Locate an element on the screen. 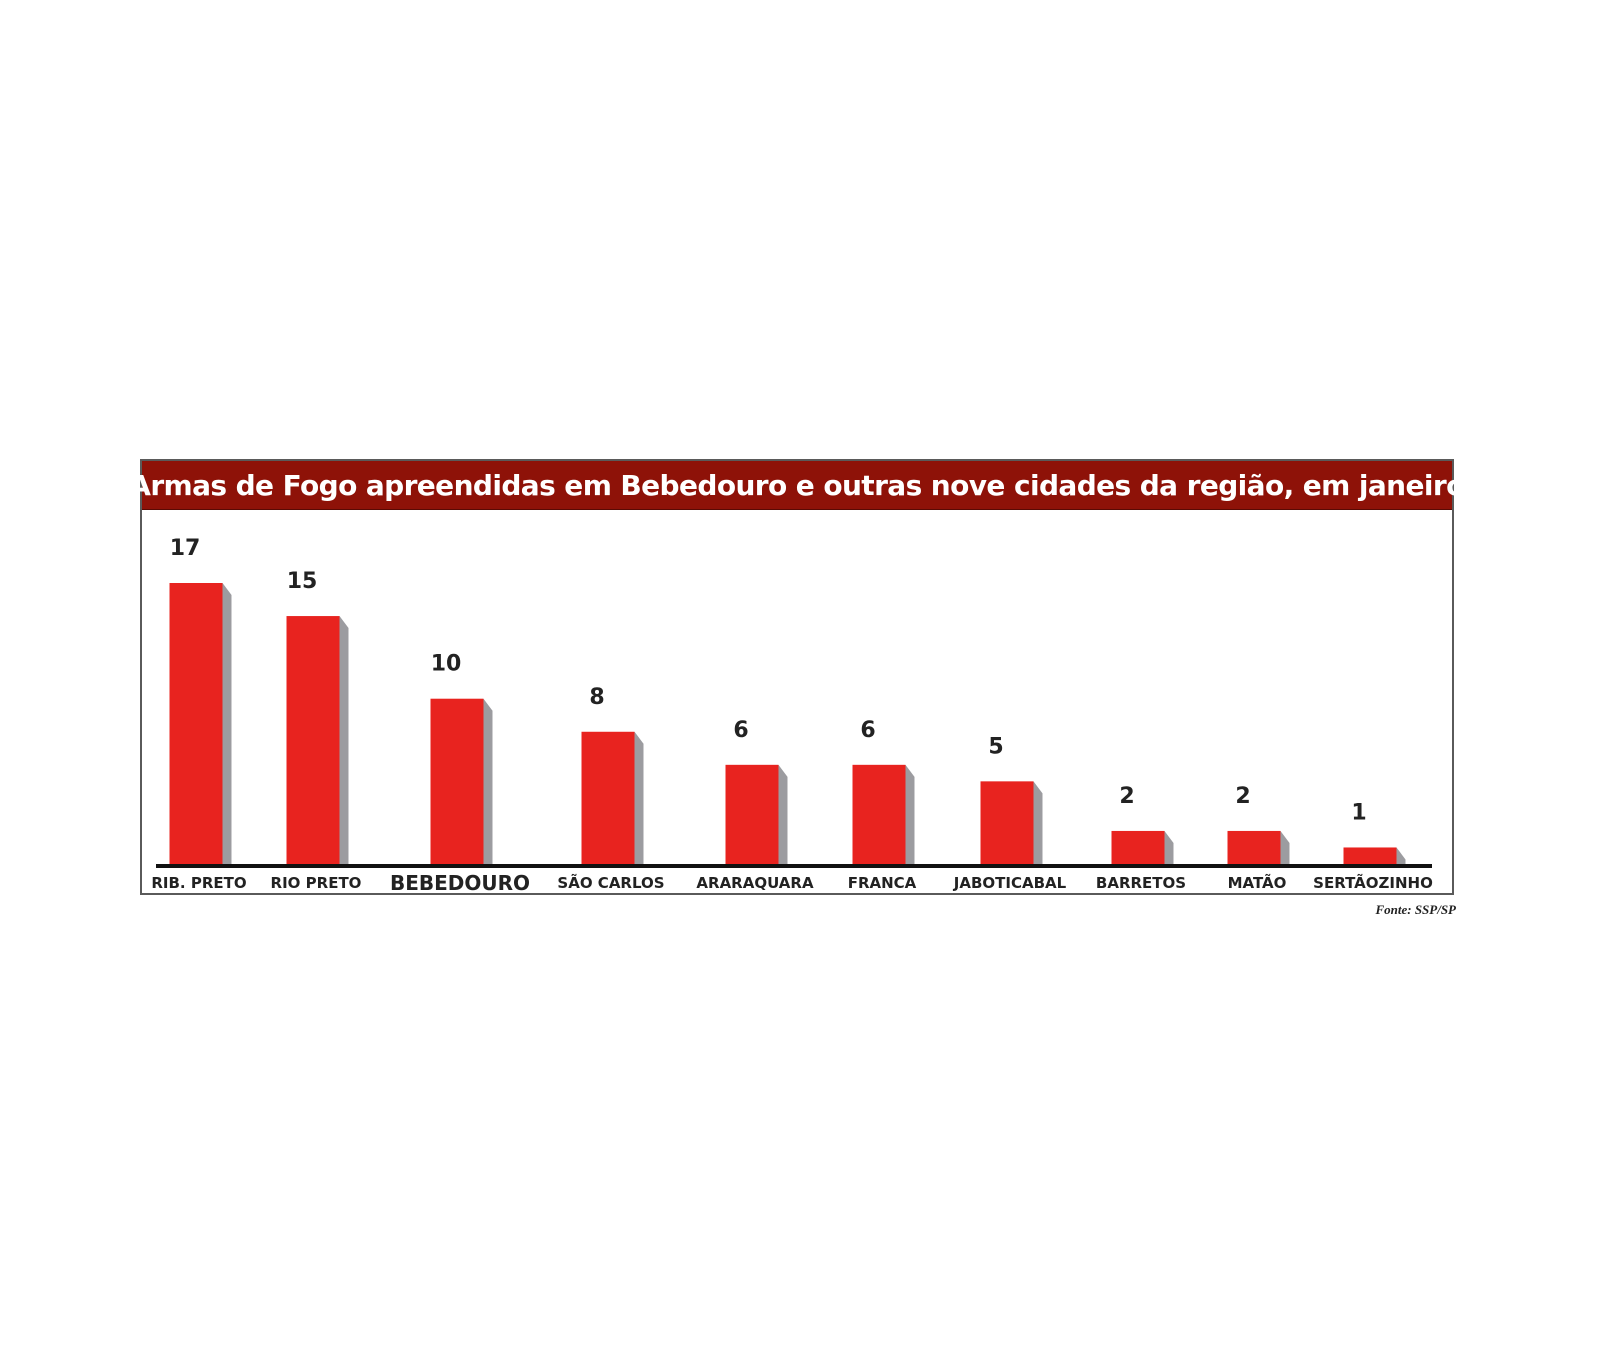 This screenshot has width=1600, height=1369. category-label: FRANCA is located at coordinates (882, 883).